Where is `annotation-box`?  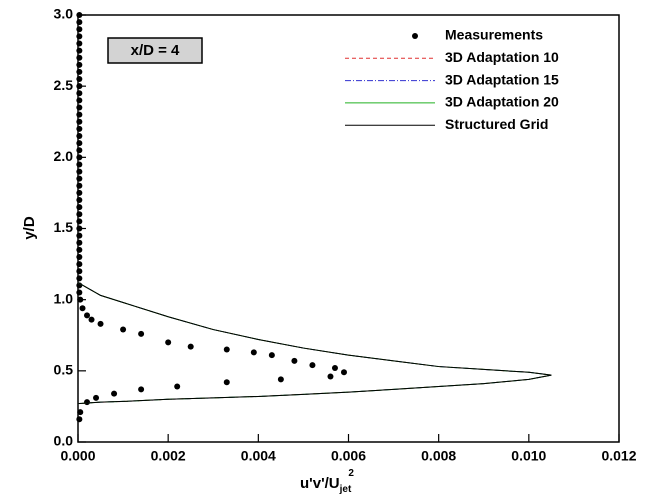
annotation-box is located at coordinates (155, 50).